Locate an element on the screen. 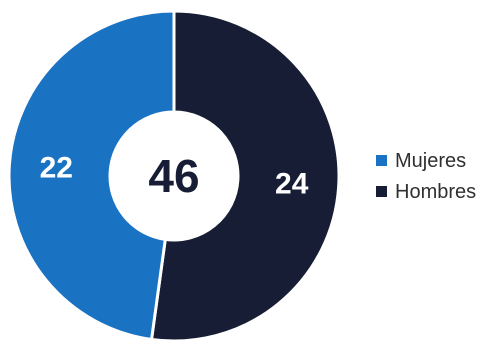 The width and height of the screenshot is (499, 341). donut-slice-labels: 24 22 is located at coordinates (174, 175).